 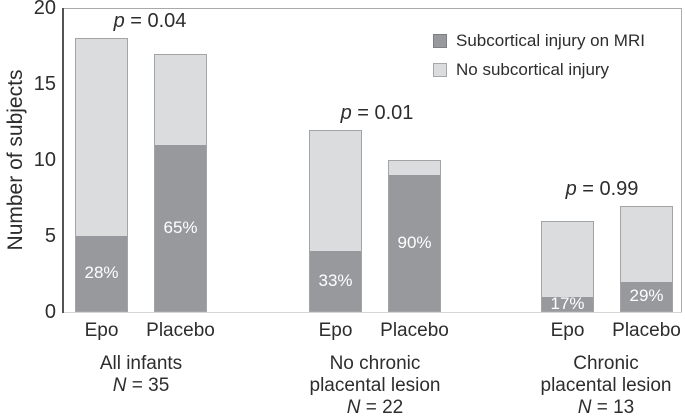 I want to click on pct-label: 65%, so click(x=180, y=227).